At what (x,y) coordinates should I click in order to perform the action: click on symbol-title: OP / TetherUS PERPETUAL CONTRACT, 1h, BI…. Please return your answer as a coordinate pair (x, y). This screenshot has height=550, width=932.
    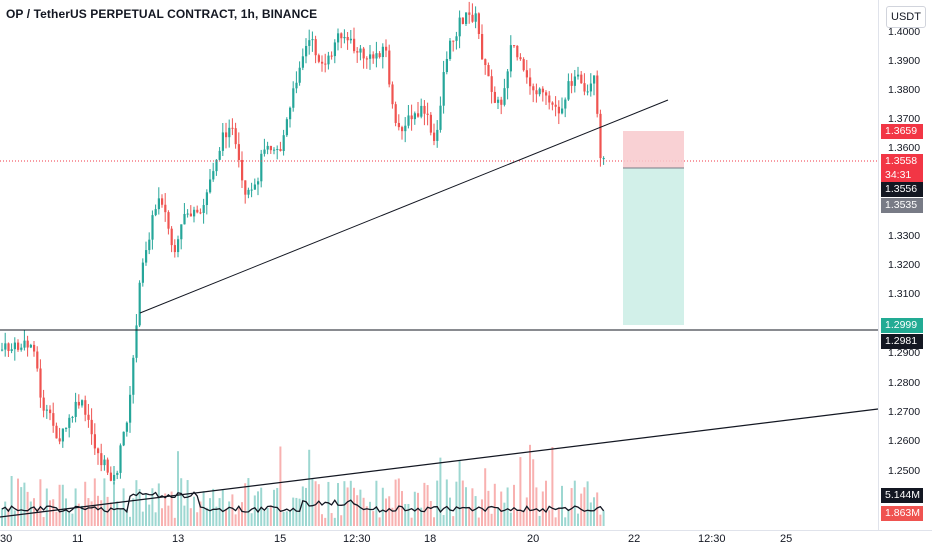
    Looking at the image, I should click on (162, 14).